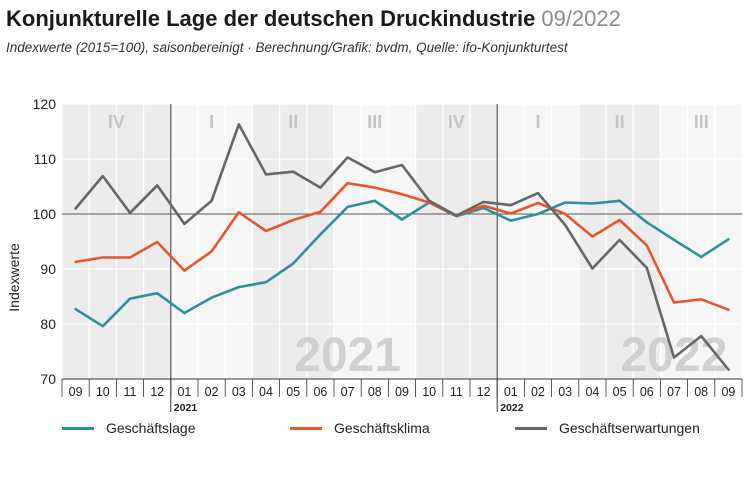 The width and height of the screenshot is (750, 500). Describe the element at coordinates (14, 277) in the screenshot. I see `y-axis-label: Indexwerte` at that location.